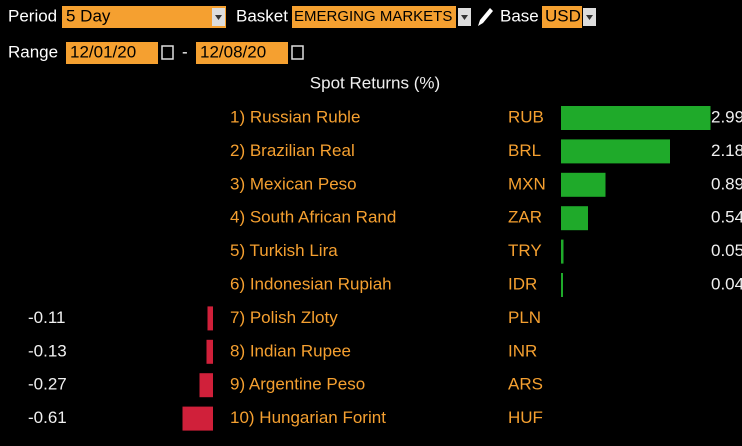 Image resolution: width=742 pixels, height=446 pixels. I want to click on base-label: Base, so click(519, 15).